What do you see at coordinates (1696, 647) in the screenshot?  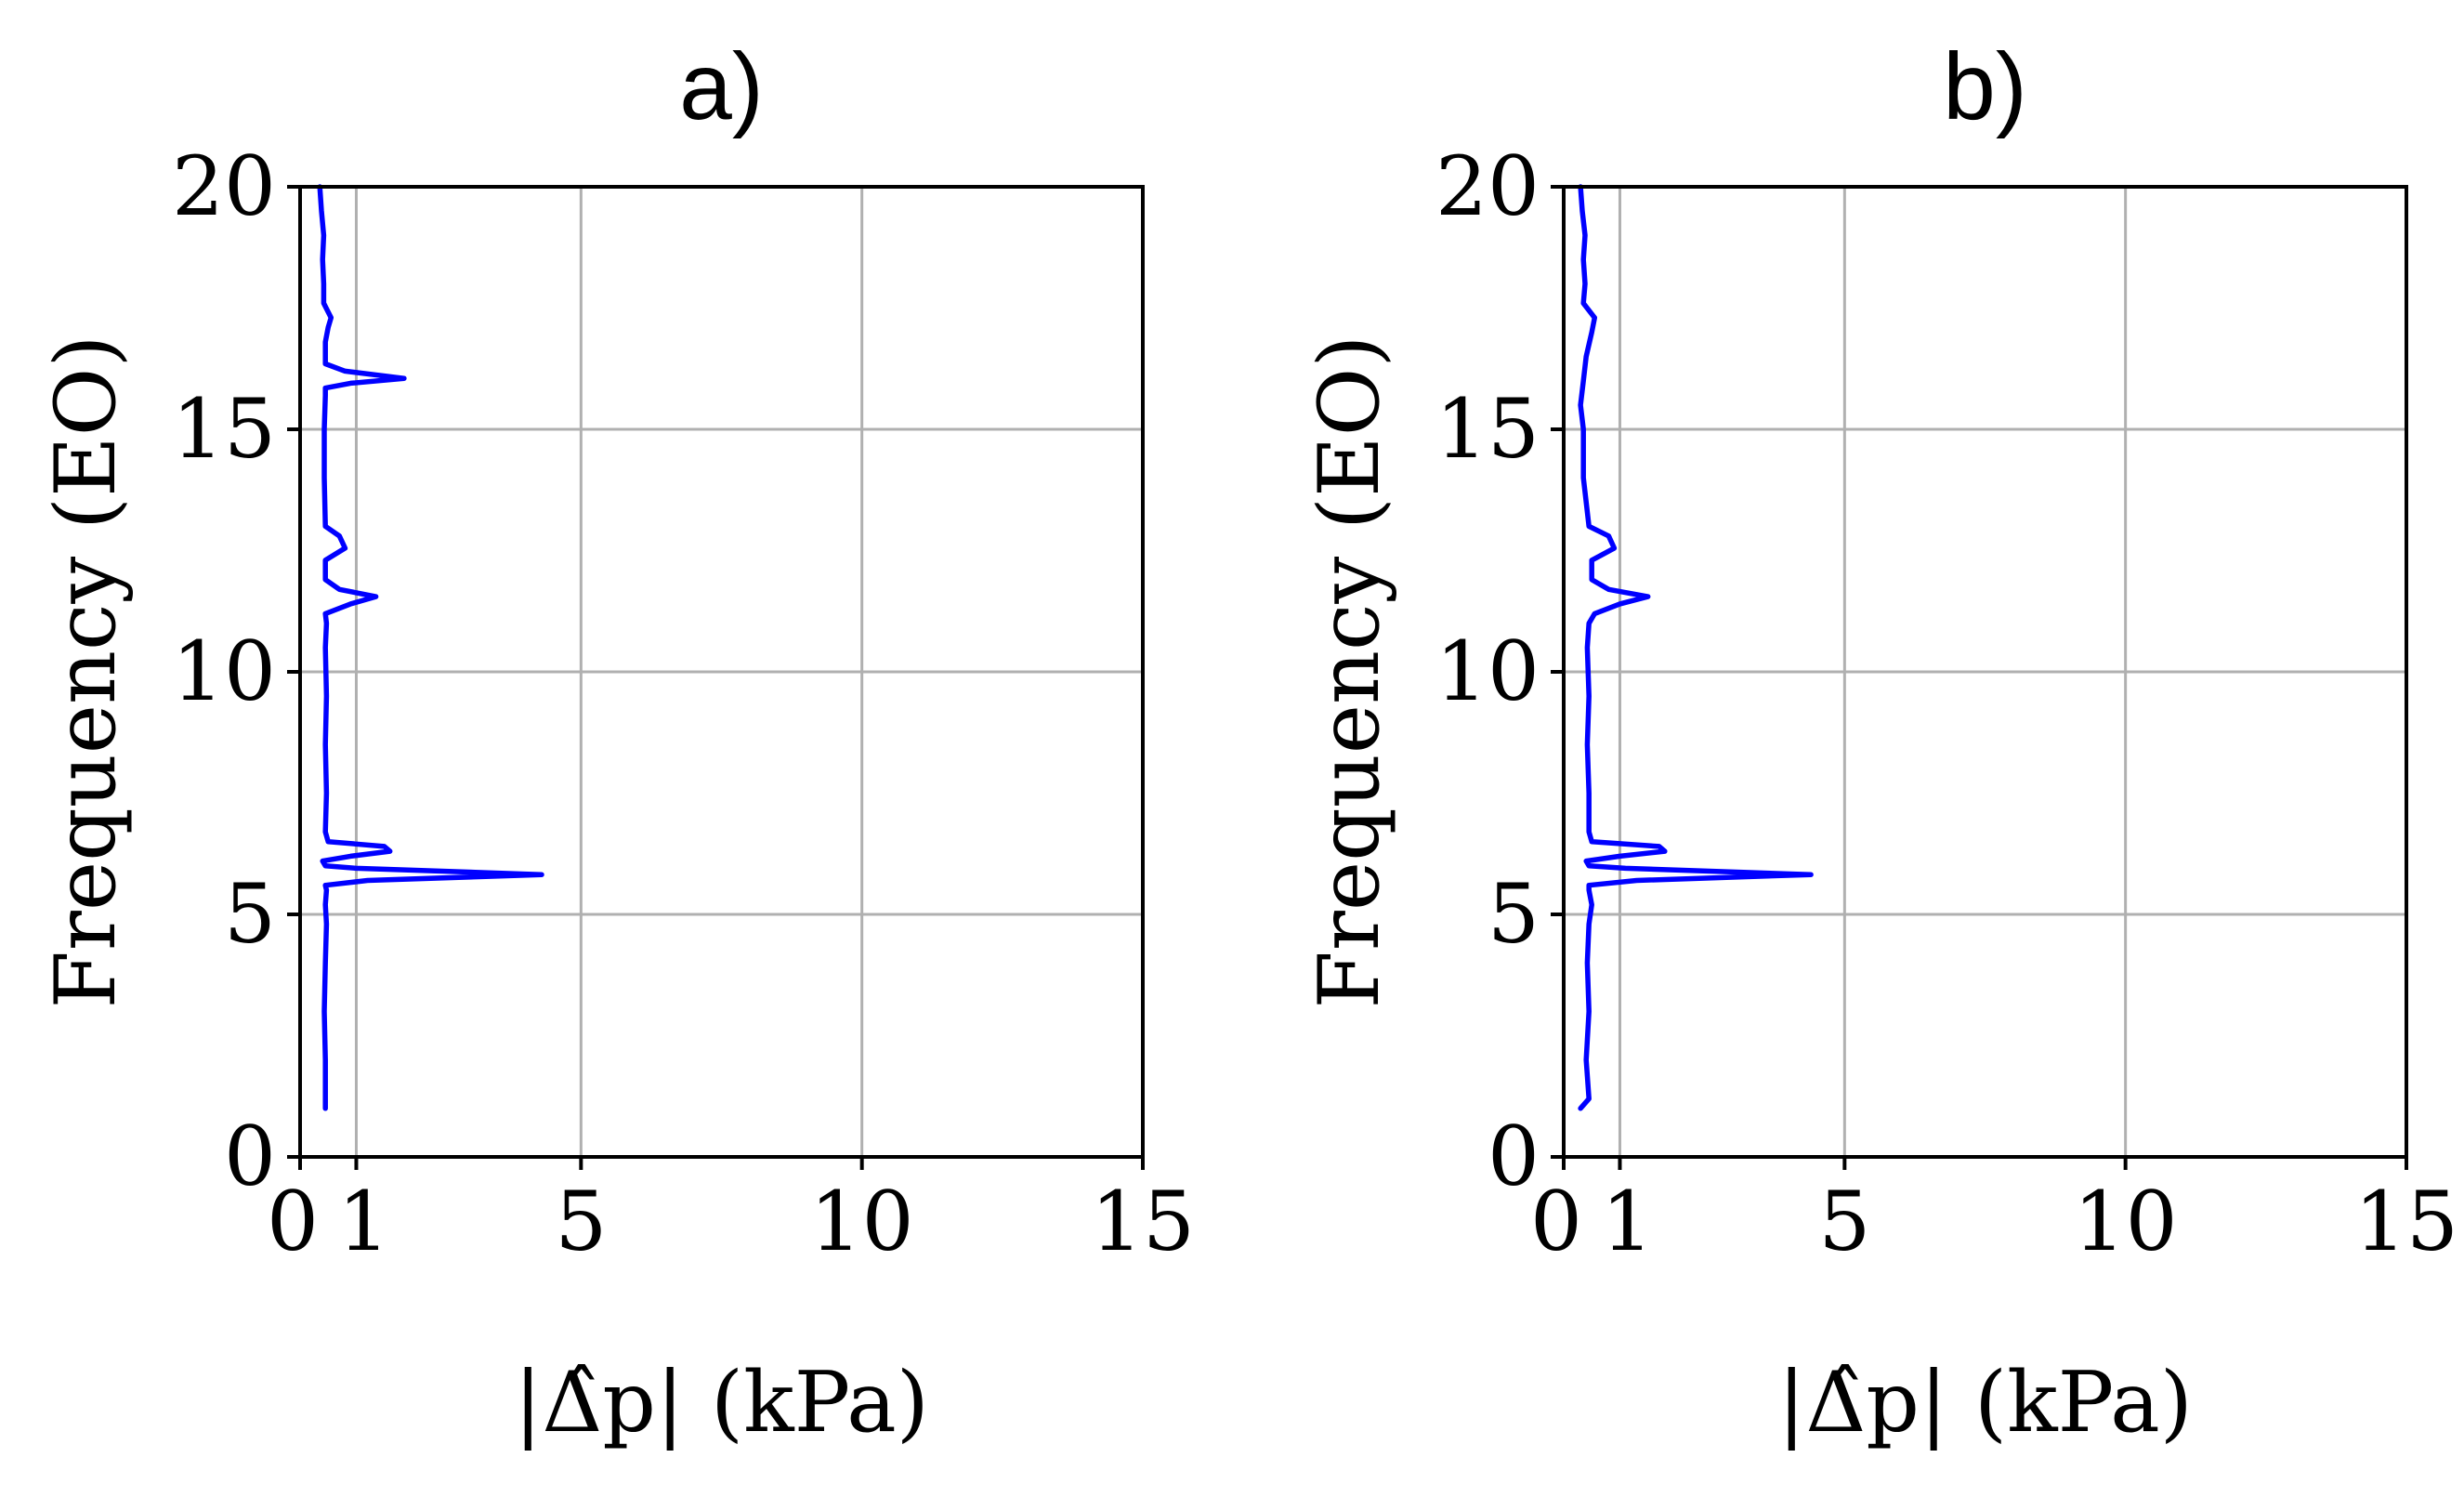 I see `series-line-b` at bounding box center [1696, 647].